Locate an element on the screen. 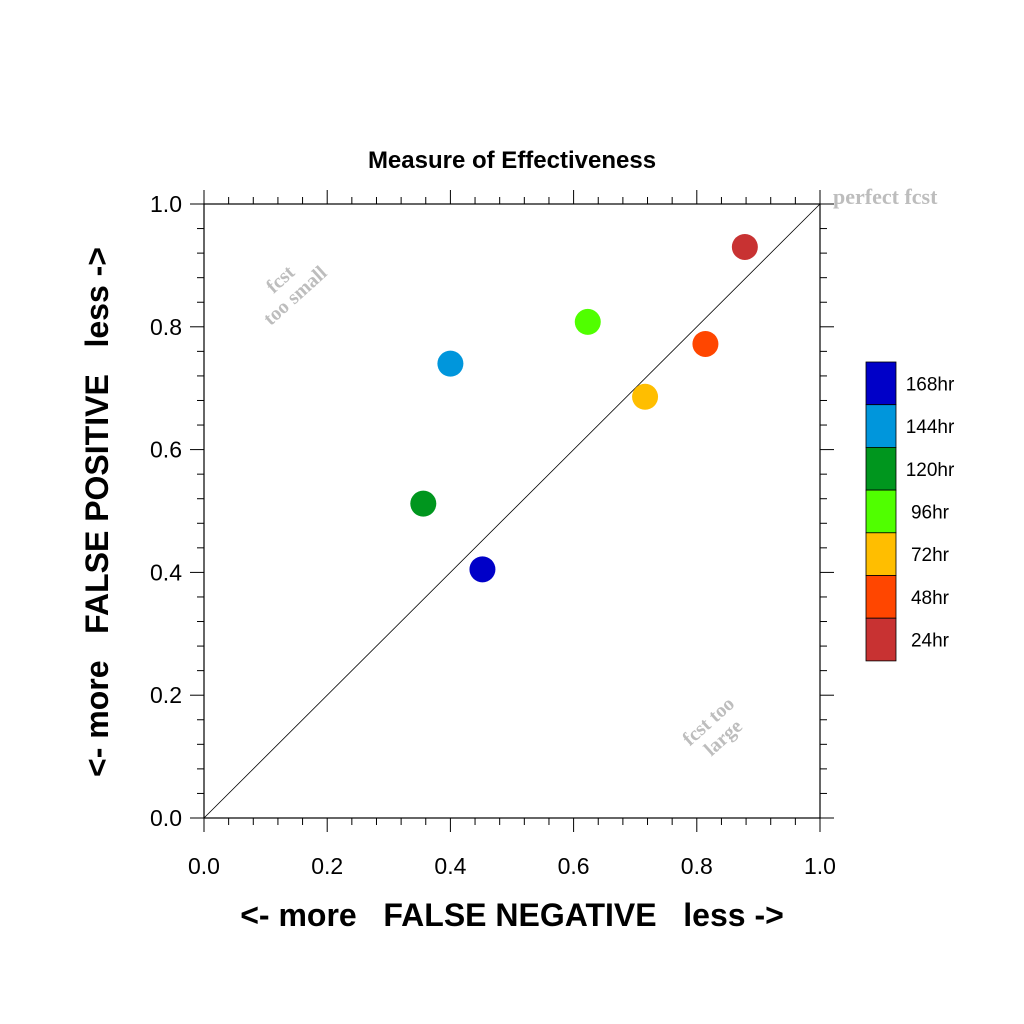 The height and width of the screenshot is (1024, 1024). y-tick-label: 0.4 is located at coordinates (166, 572).